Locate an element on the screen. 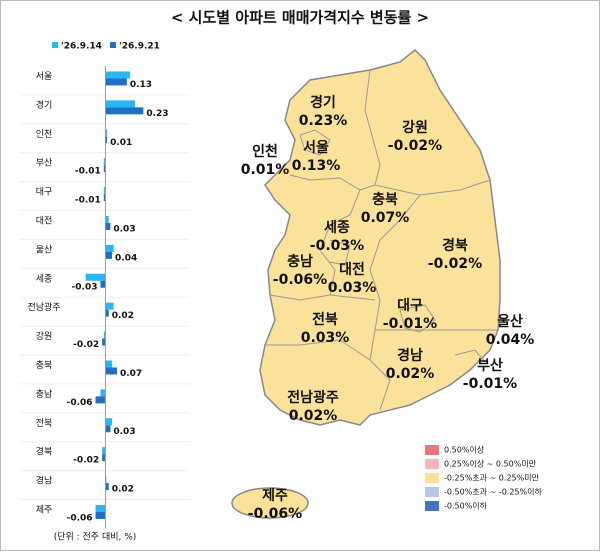  jeju-outline is located at coordinates (270, 503).